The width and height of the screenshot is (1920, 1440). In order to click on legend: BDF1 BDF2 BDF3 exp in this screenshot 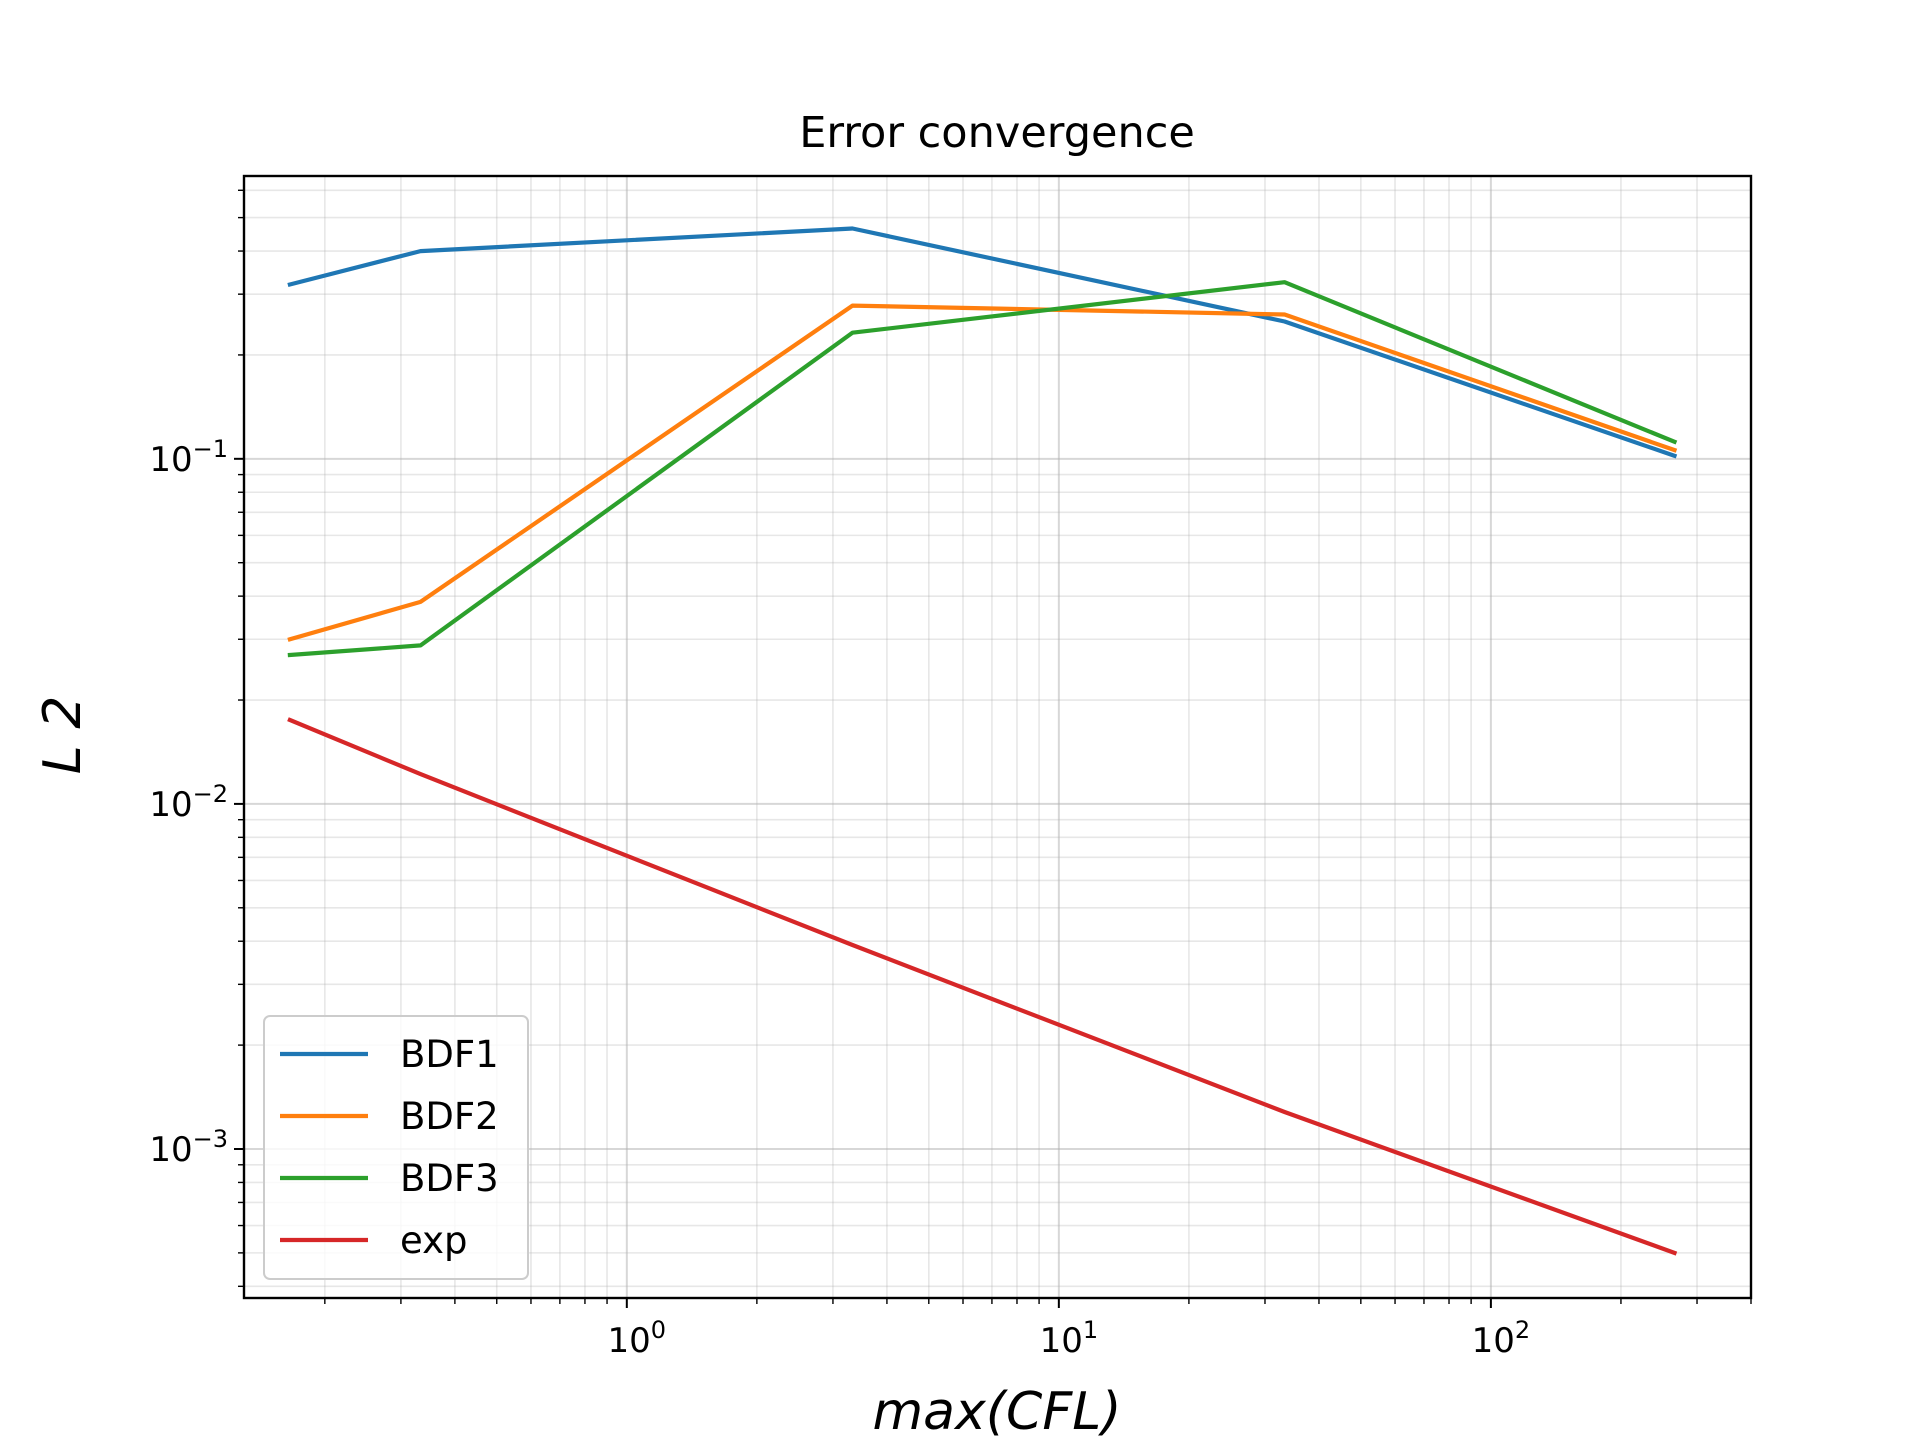, I will do `click(396, 1147)`.